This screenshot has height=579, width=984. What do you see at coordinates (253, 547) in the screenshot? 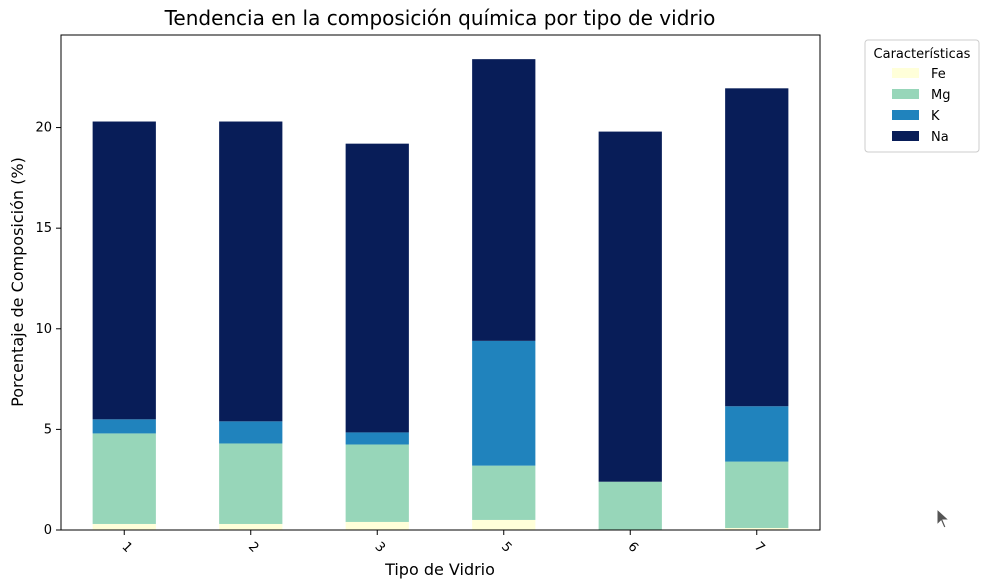
I see `x-tick-label: 2` at bounding box center [253, 547].